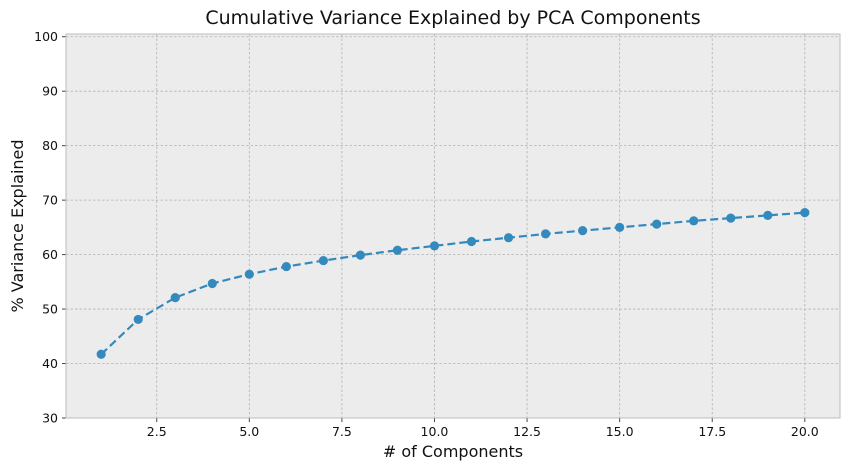 The image size is (849, 470). What do you see at coordinates (249, 431) in the screenshot?
I see `x-tick-label: 5.0` at bounding box center [249, 431].